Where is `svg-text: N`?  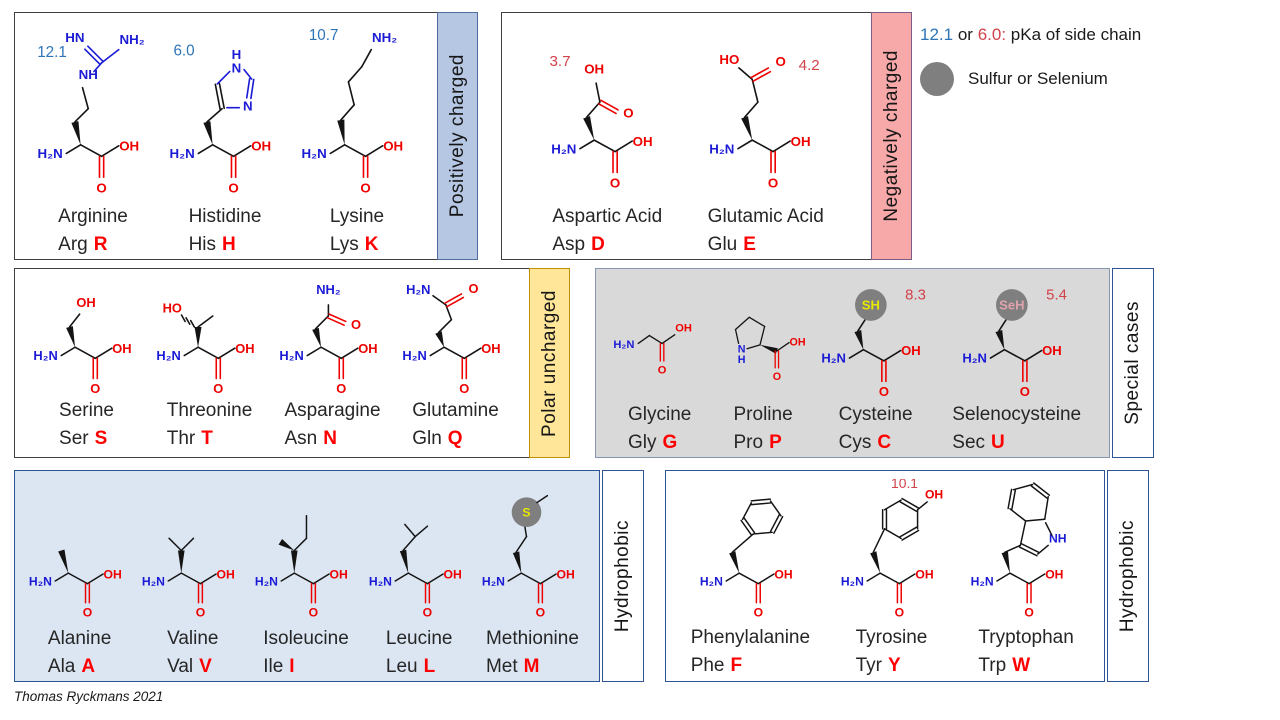
svg-text: N is located at coordinates (248, 106).